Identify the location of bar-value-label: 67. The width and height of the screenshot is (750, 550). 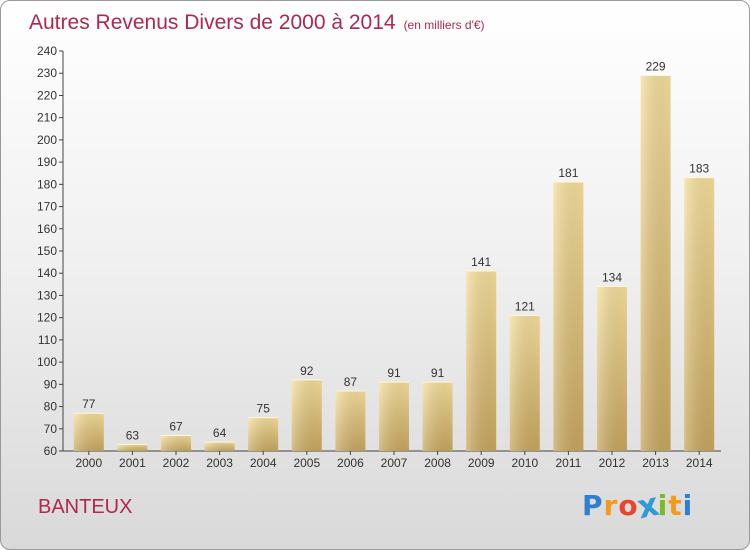
(176, 426).